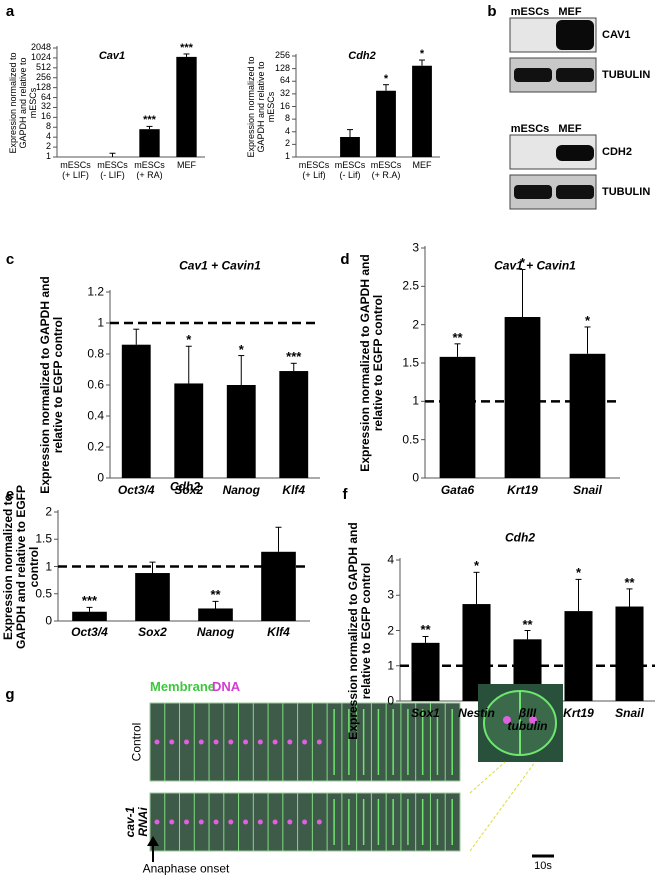 The width and height of the screenshot is (660, 876). Describe the element at coordinates (45, 106) in the screenshot. I see `y-tick-label: 32` at that location.